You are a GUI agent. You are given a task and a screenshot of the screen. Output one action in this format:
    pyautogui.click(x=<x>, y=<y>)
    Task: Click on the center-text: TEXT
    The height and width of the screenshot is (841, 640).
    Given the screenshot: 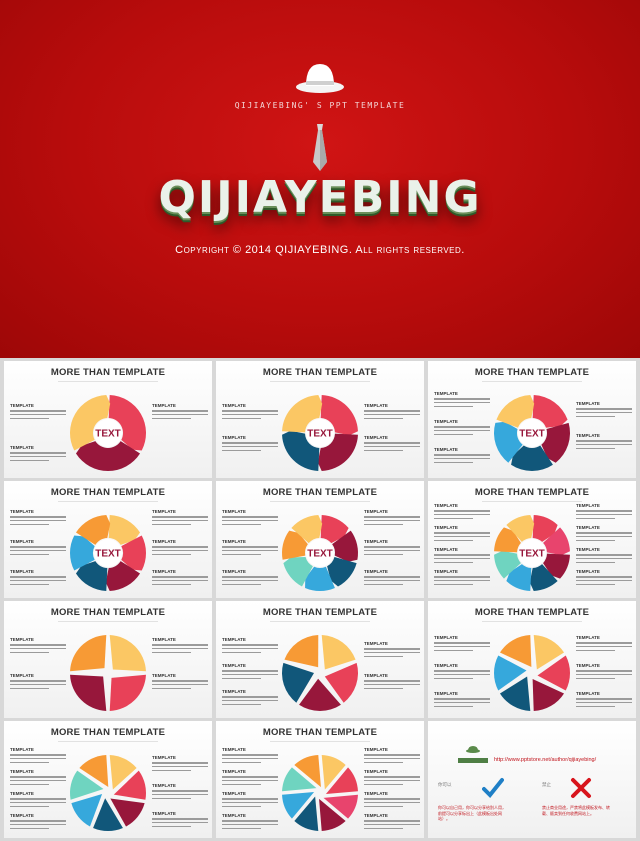 What is the action you would take?
    pyautogui.click(x=532, y=554)
    